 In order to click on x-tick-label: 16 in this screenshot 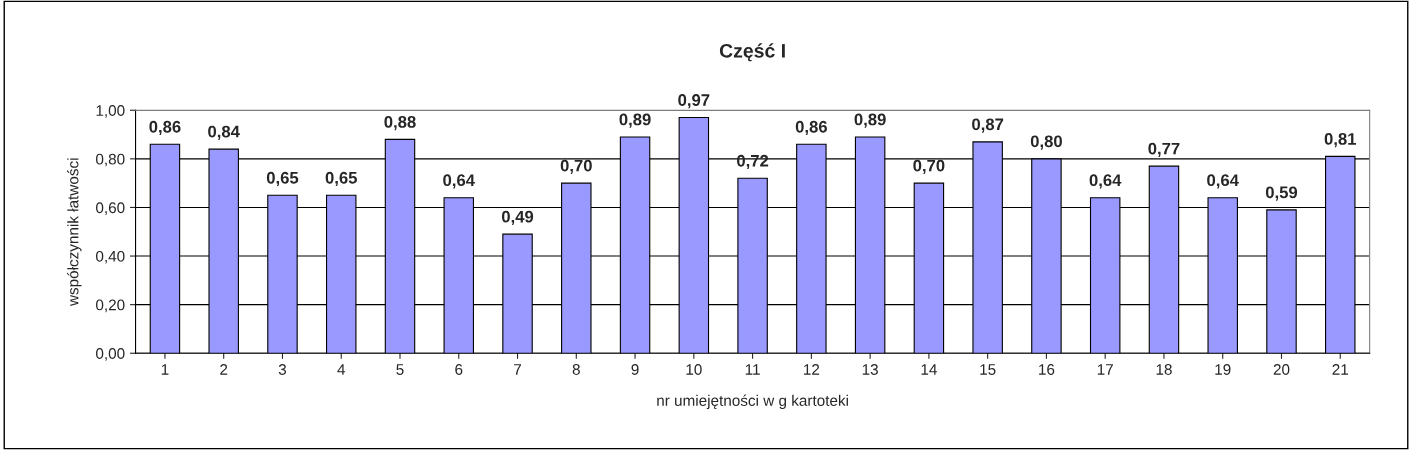, I will do `click(1047, 369)`.